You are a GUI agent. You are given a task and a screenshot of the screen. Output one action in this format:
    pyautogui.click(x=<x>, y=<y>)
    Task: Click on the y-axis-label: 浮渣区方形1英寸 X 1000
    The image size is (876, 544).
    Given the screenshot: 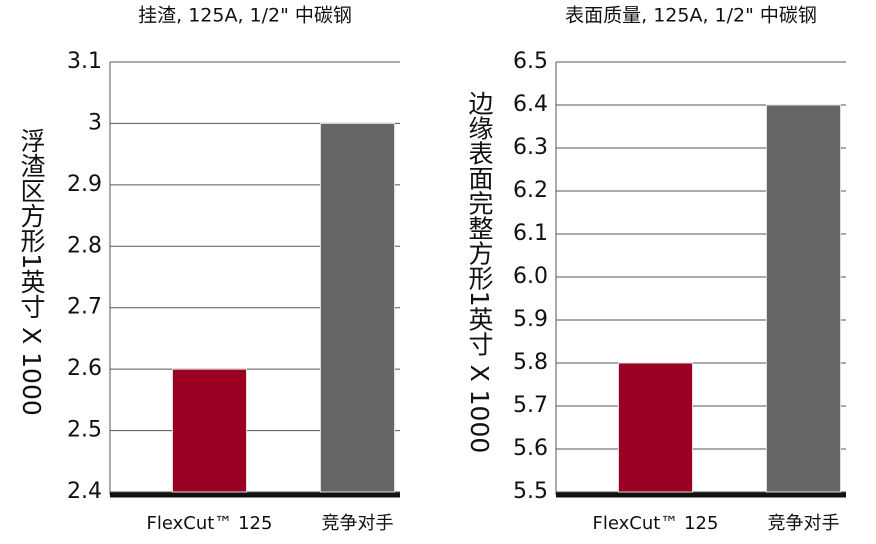 What is the action you would take?
    pyautogui.click(x=31, y=272)
    